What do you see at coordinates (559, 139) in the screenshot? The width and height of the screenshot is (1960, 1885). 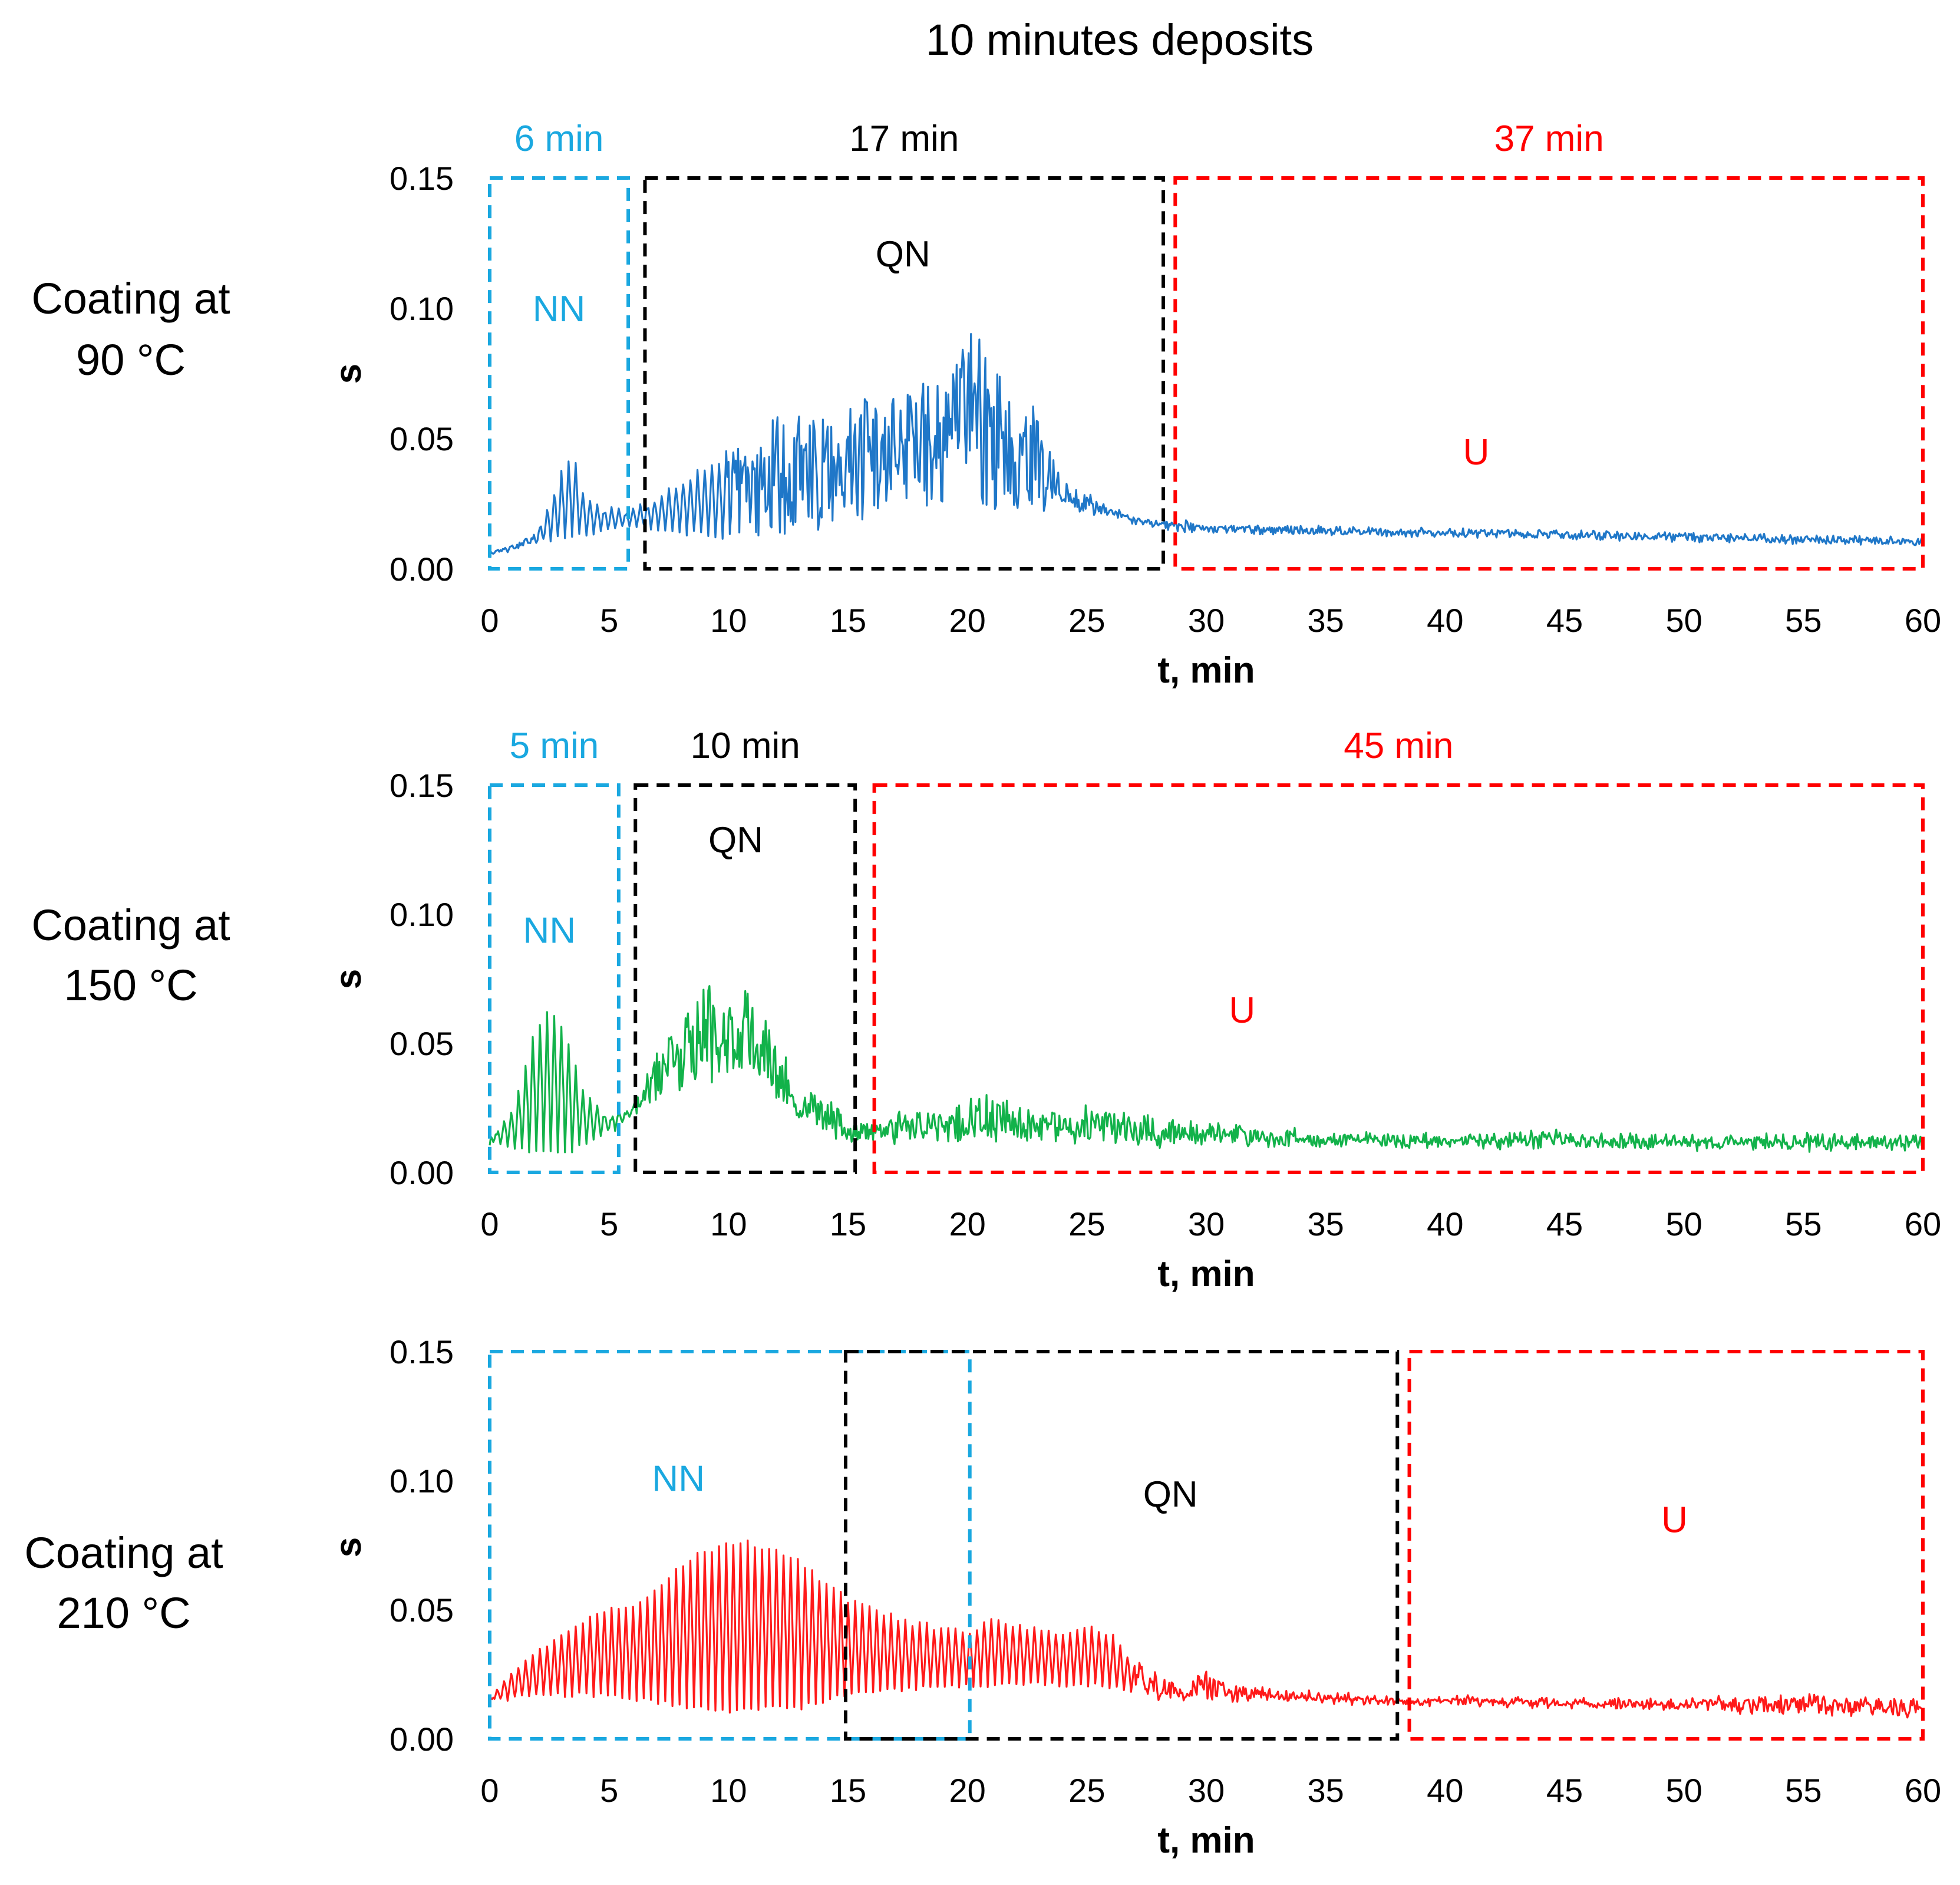 I see `region-duration-nn: 6 min` at bounding box center [559, 139].